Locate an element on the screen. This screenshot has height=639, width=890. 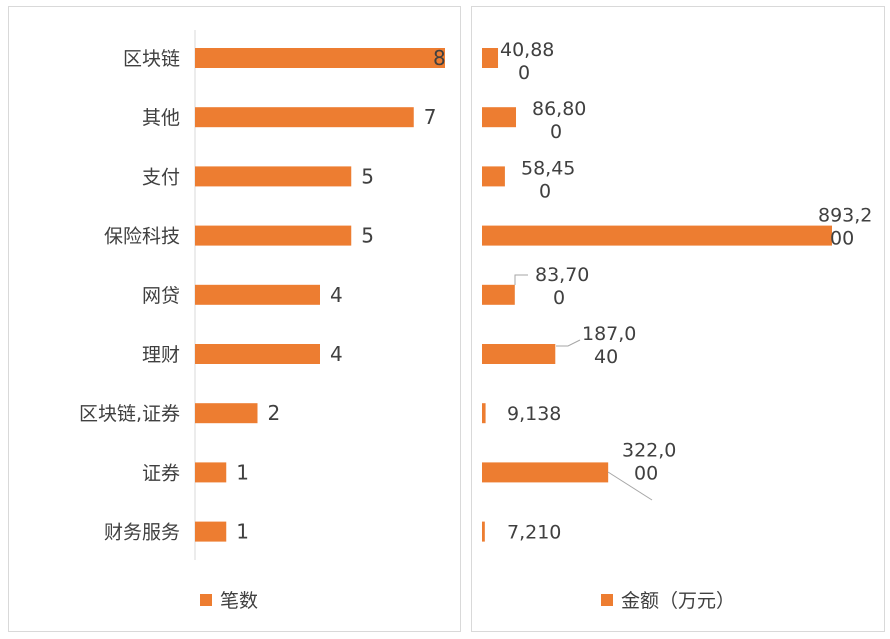
amount-data-label: 83,70 is located at coordinates (562, 275).